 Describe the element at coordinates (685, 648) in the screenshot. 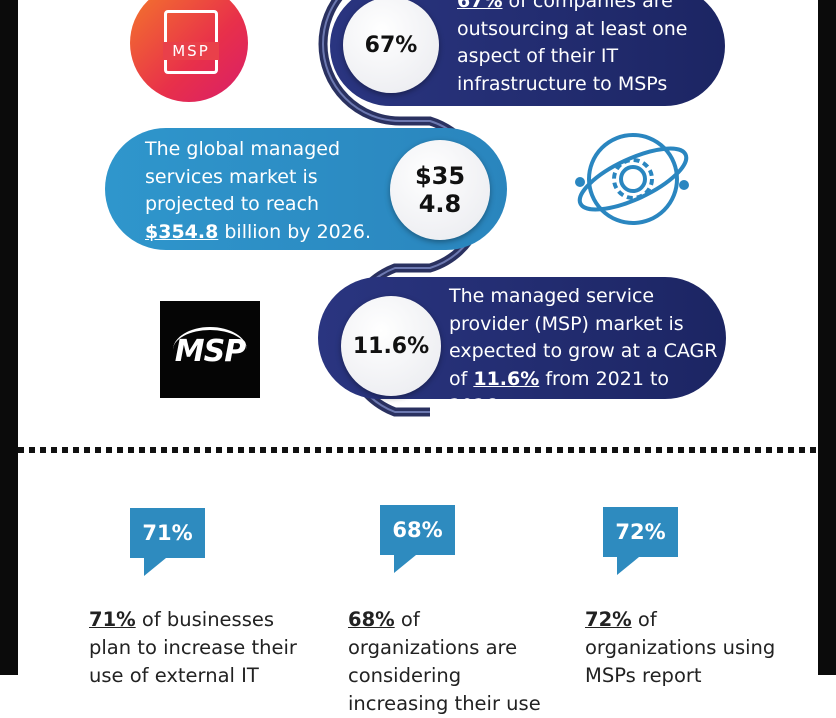

I see `fact-text: 72% of organizations using MSPs report` at that location.